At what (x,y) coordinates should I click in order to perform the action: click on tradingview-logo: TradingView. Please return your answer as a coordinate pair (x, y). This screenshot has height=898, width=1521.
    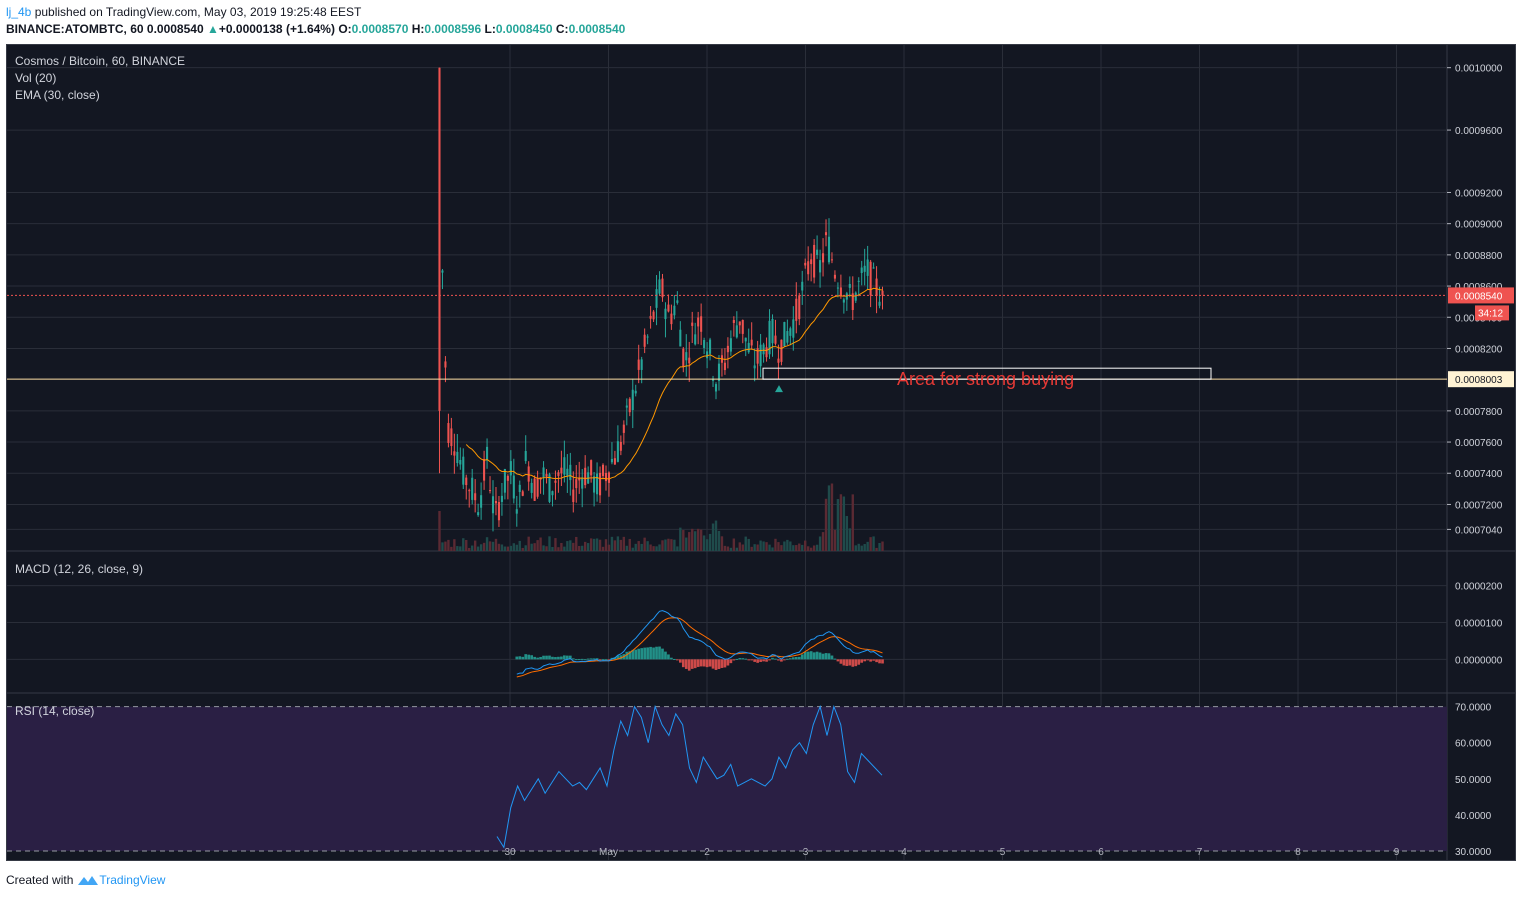
    Looking at the image, I should click on (121, 880).